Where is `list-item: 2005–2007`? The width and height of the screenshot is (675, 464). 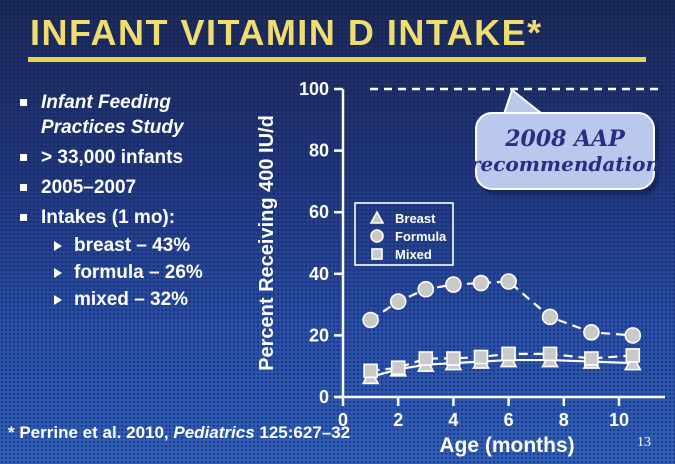
list-item: 2005–2007 is located at coordinates (144, 187).